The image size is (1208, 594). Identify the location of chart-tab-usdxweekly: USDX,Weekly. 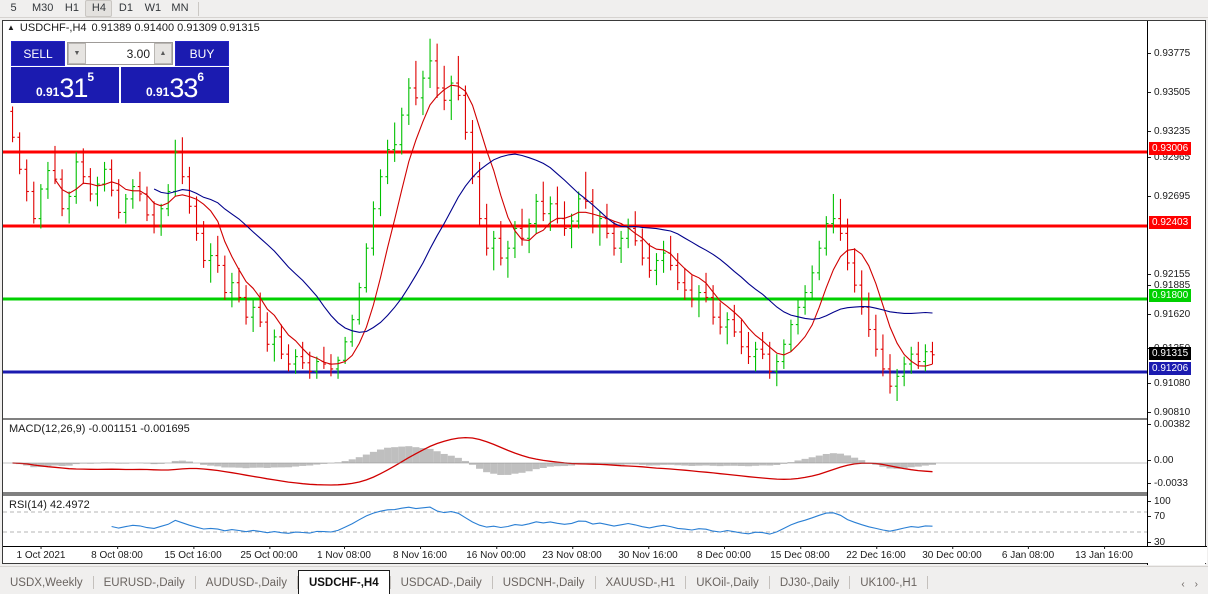
(46, 583).